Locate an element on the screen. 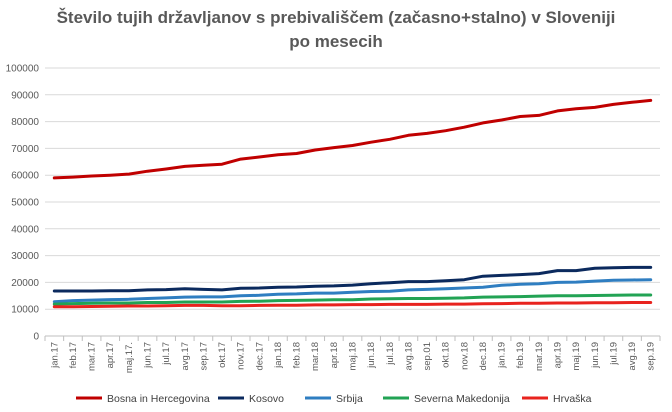 The width and height of the screenshot is (672, 412). x-tick-label: jun.19 is located at coordinates (595, 355).